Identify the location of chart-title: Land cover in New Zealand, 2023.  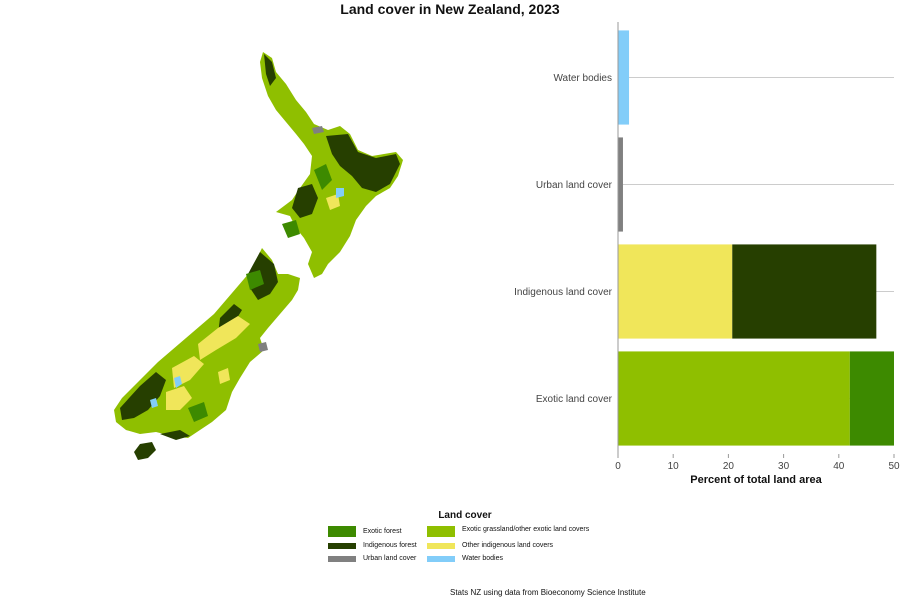
(450, 9).